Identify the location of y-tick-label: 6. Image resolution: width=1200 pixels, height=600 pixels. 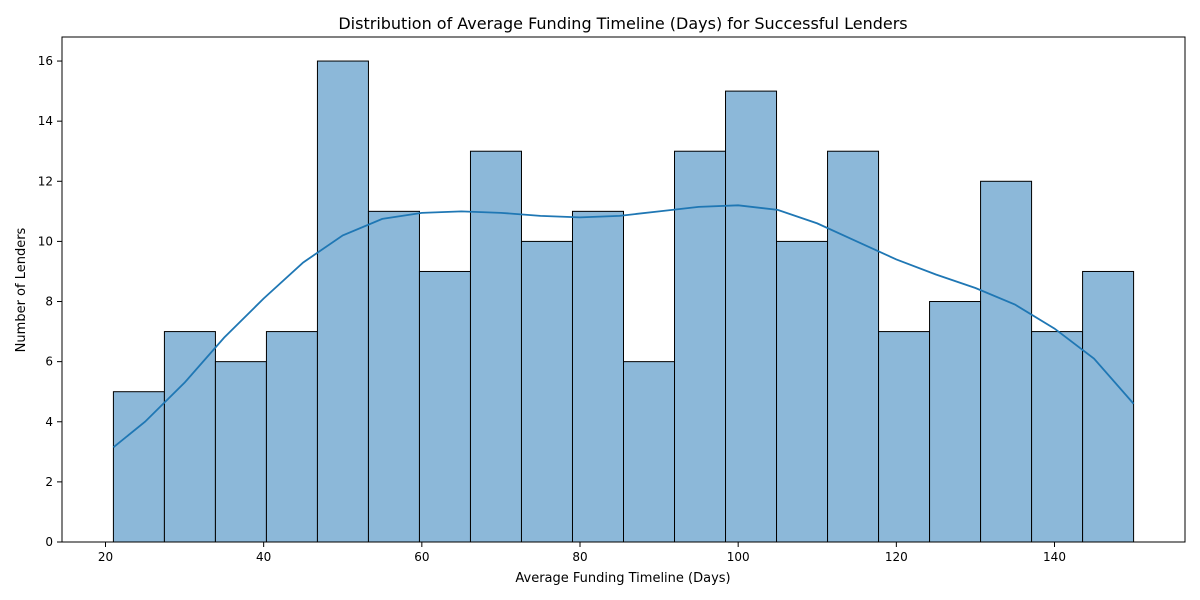
(49, 362).